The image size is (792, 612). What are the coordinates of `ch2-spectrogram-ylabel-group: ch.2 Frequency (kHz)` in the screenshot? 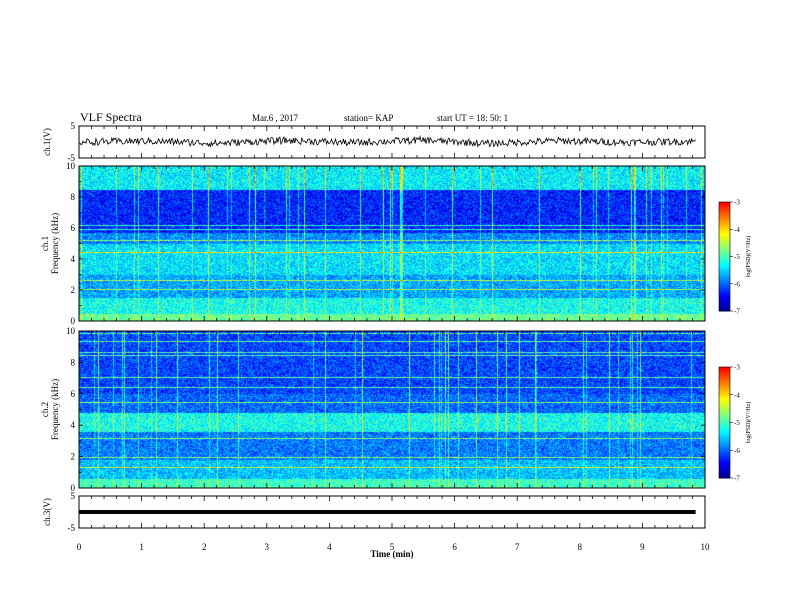 It's located at (50, 409).